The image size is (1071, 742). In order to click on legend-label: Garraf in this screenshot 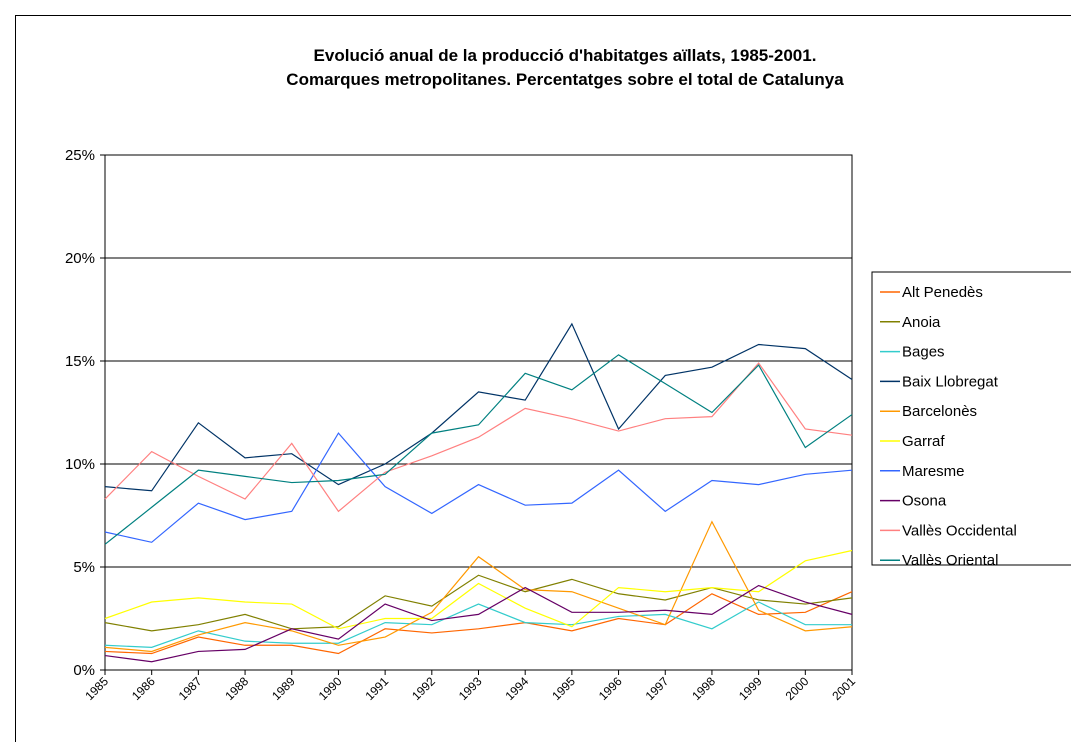, I will do `click(923, 441)`.